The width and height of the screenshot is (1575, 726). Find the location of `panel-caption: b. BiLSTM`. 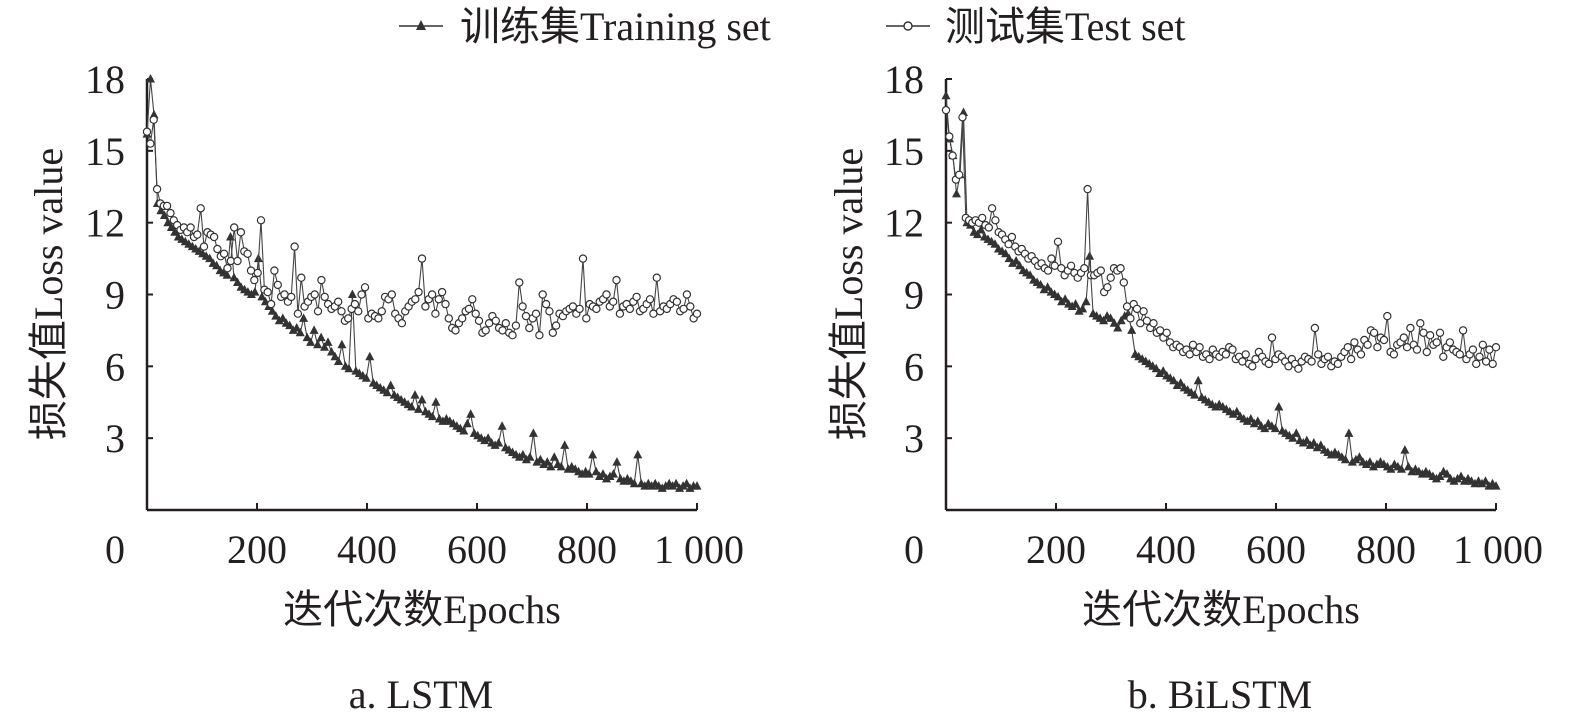

panel-caption: b. BiLSTM is located at coordinates (1220, 694).